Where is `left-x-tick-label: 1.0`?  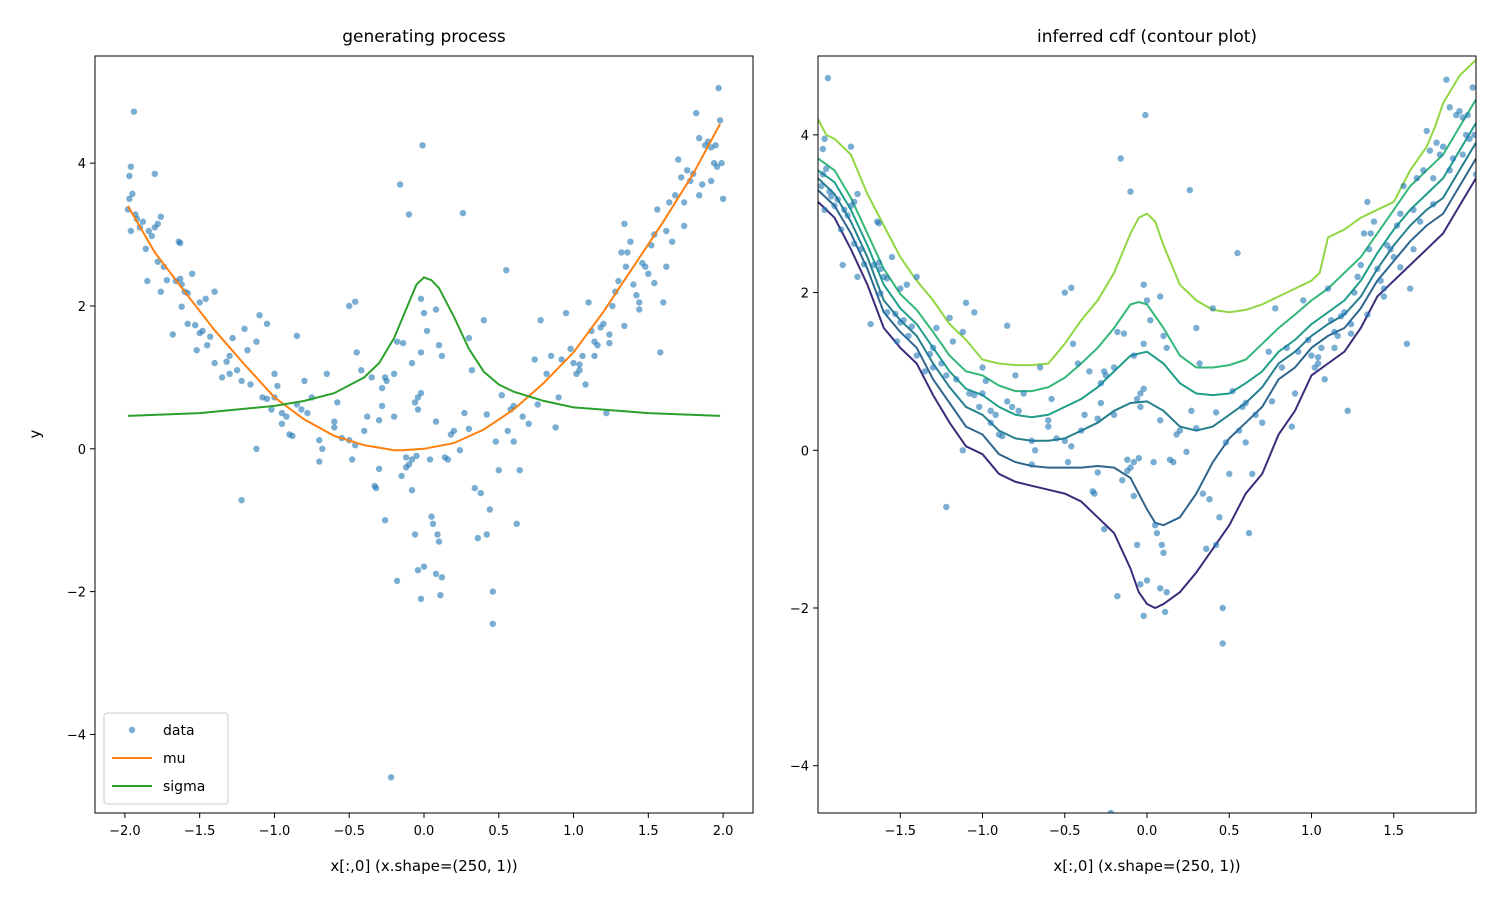 left-x-tick-label: 1.0 is located at coordinates (573, 831).